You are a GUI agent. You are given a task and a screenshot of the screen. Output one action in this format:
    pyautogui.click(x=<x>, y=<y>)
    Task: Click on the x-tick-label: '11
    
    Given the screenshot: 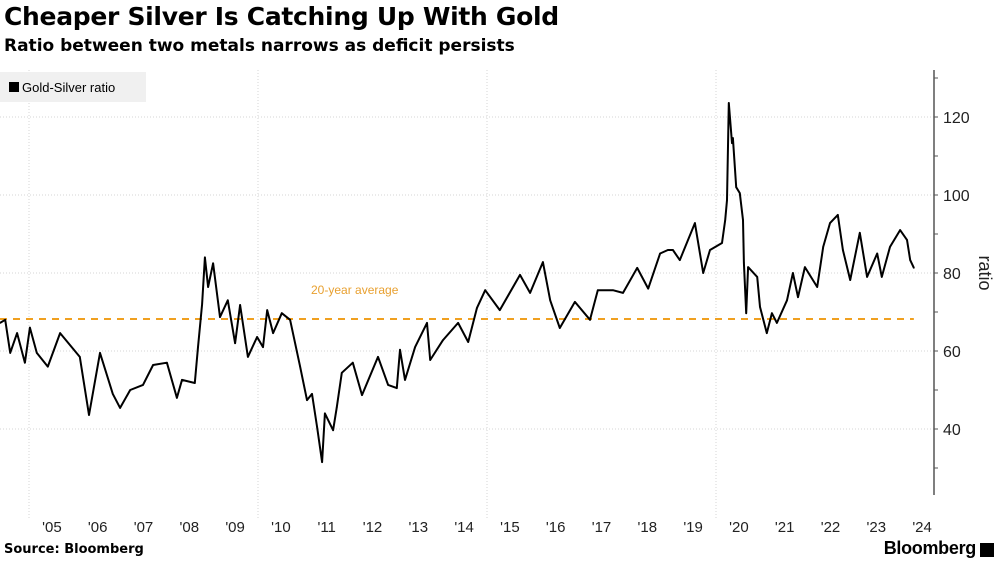 What is the action you would take?
    pyautogui.click(x=326, y=527)
    